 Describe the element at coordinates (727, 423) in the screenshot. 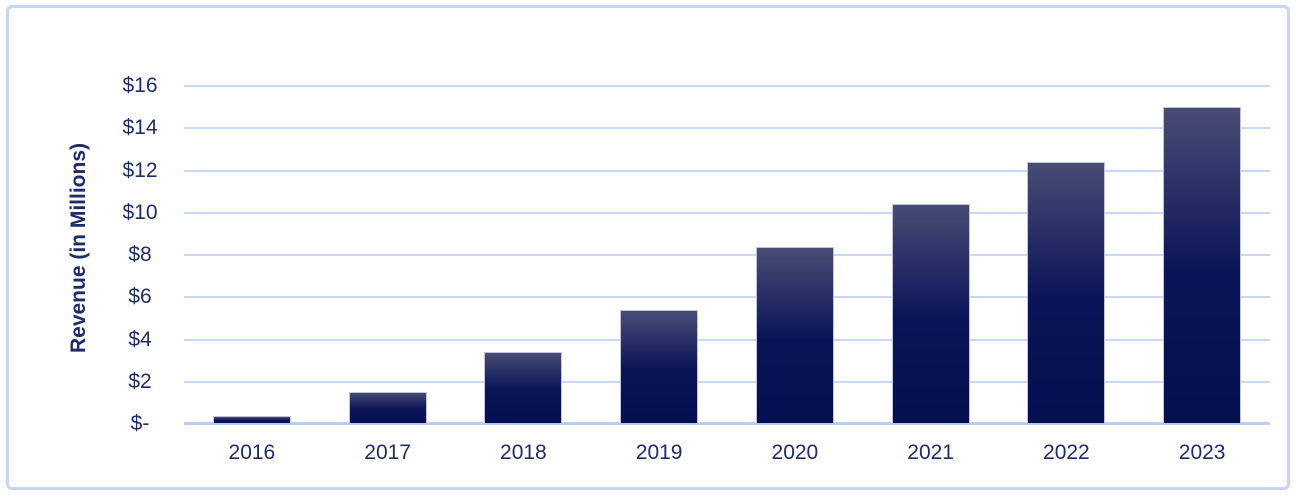

I see `x-axis-line` at that location.